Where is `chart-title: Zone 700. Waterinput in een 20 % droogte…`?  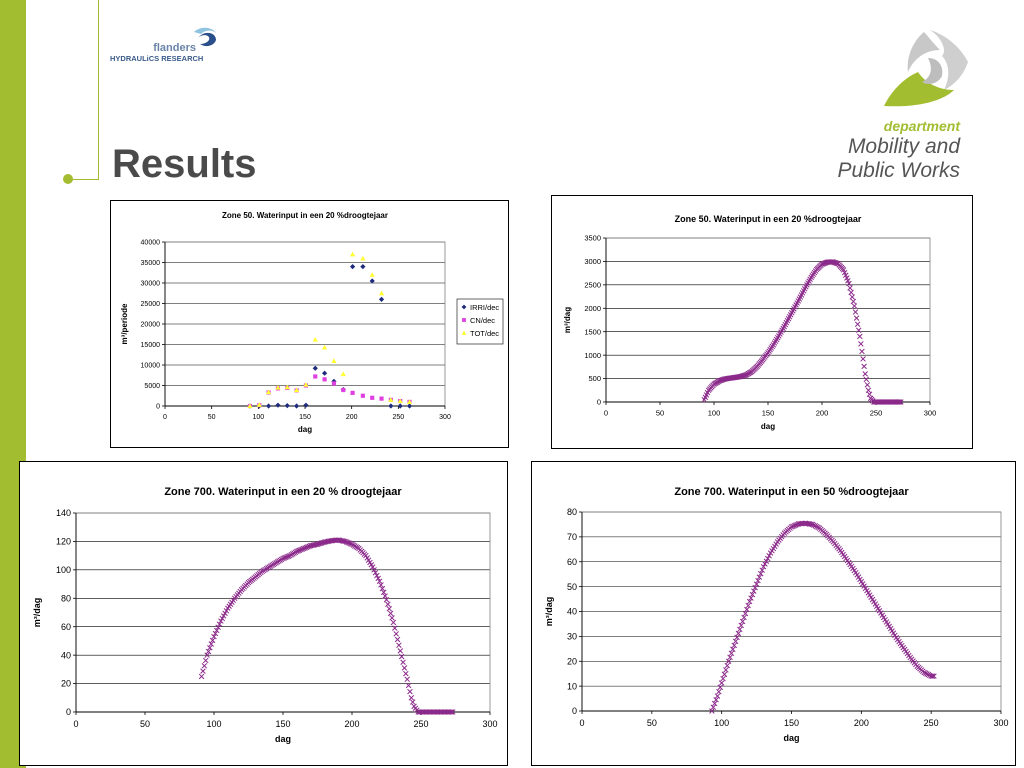
chart-title: Zone 700. Waterinput in een 20 % droogte… is located at coordinates (283, 492).